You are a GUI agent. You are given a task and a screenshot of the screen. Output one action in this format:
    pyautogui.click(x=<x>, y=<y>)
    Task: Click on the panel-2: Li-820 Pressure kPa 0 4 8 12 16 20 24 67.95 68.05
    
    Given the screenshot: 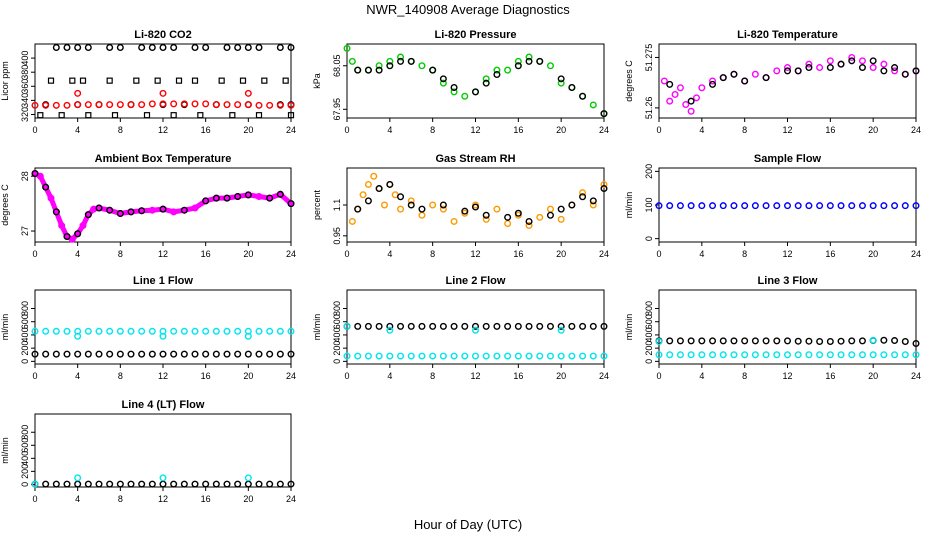 What is the action you would take?
    pyautogui.click(x=460, y=82)
    